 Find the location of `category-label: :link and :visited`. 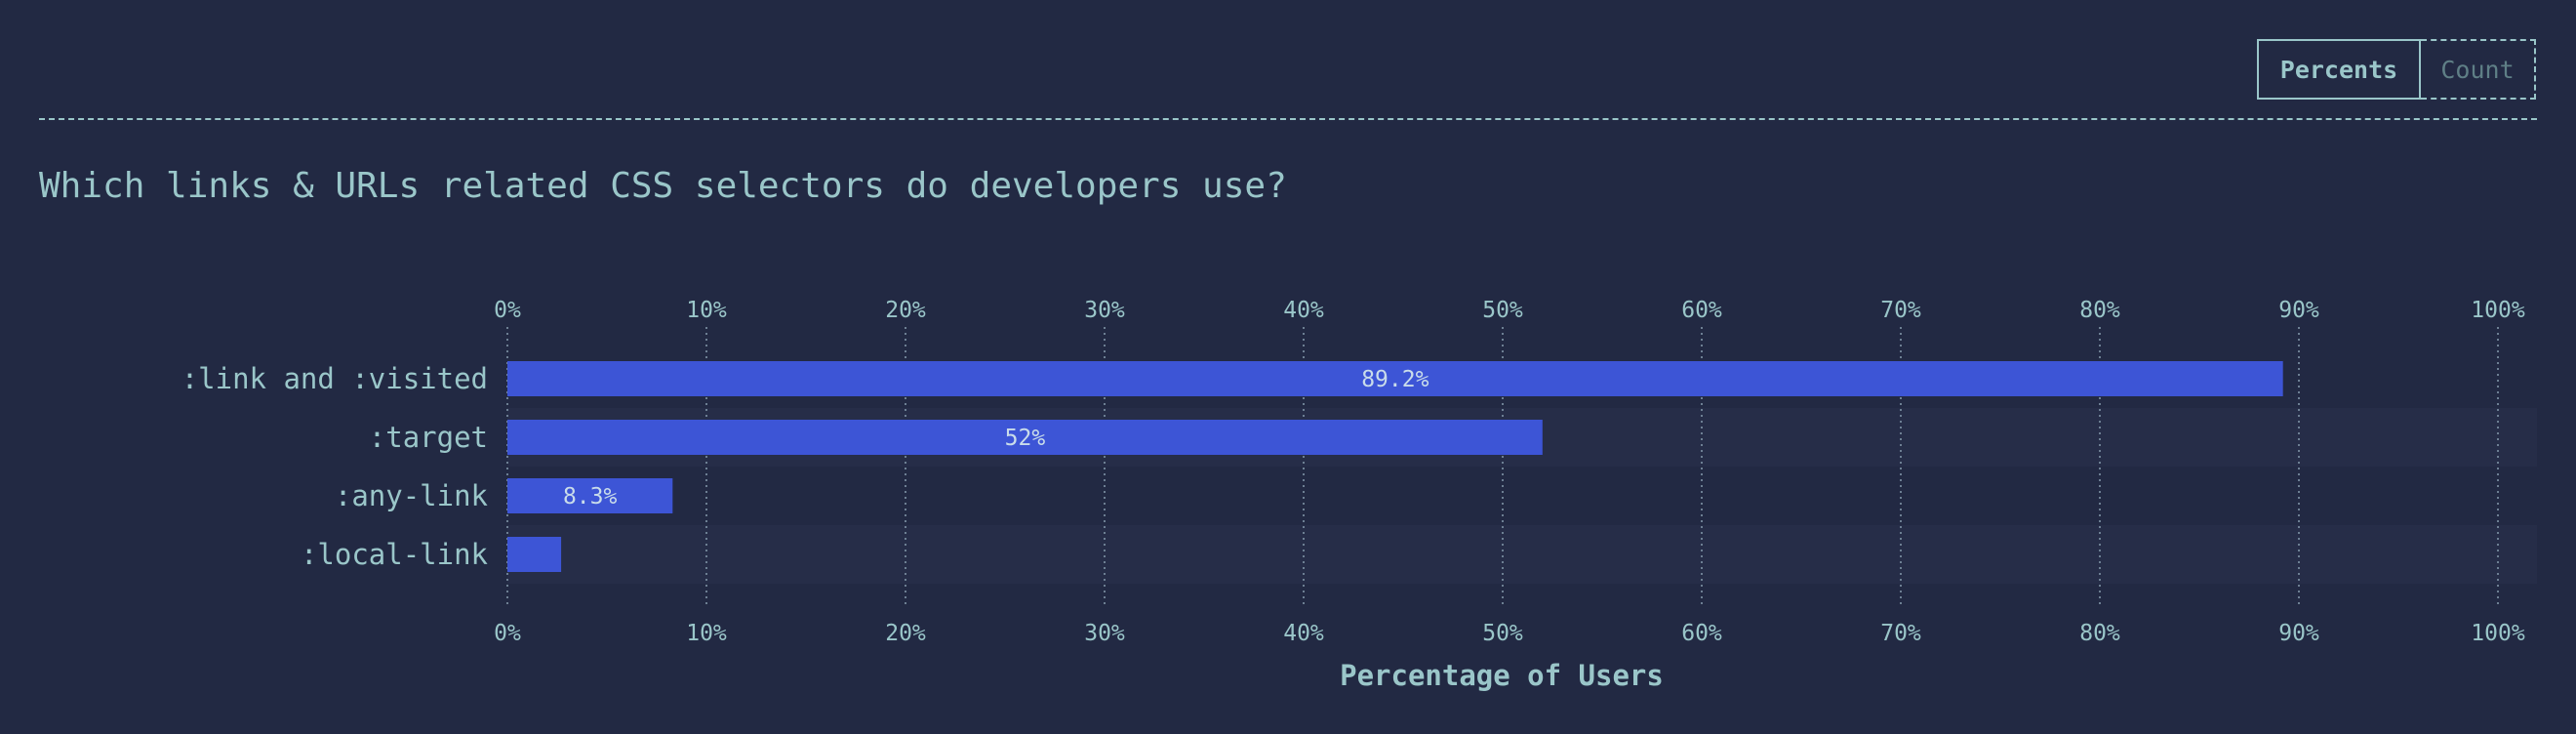

category-label: :link and :visited is located at coordinates (334, 379).